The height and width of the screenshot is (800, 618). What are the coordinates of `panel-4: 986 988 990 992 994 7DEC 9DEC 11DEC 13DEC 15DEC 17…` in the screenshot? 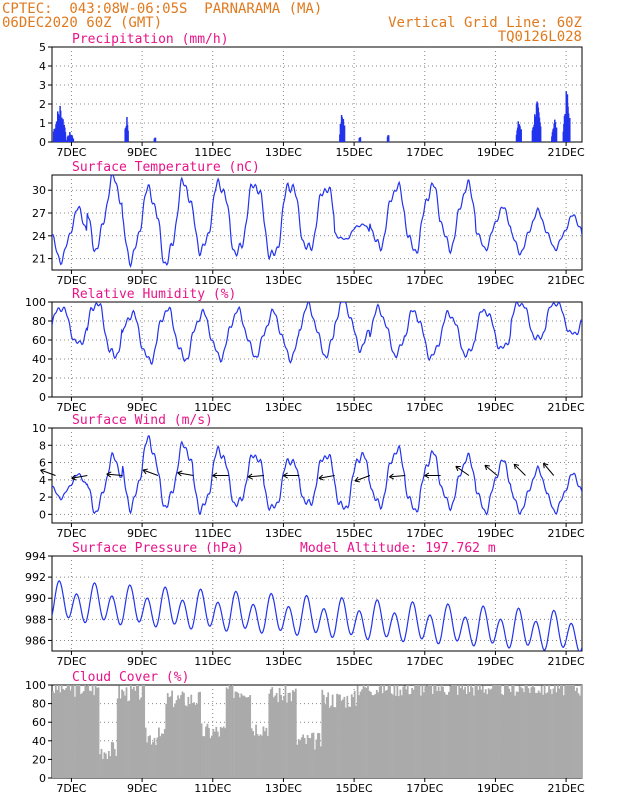 It's located at (305, 604).